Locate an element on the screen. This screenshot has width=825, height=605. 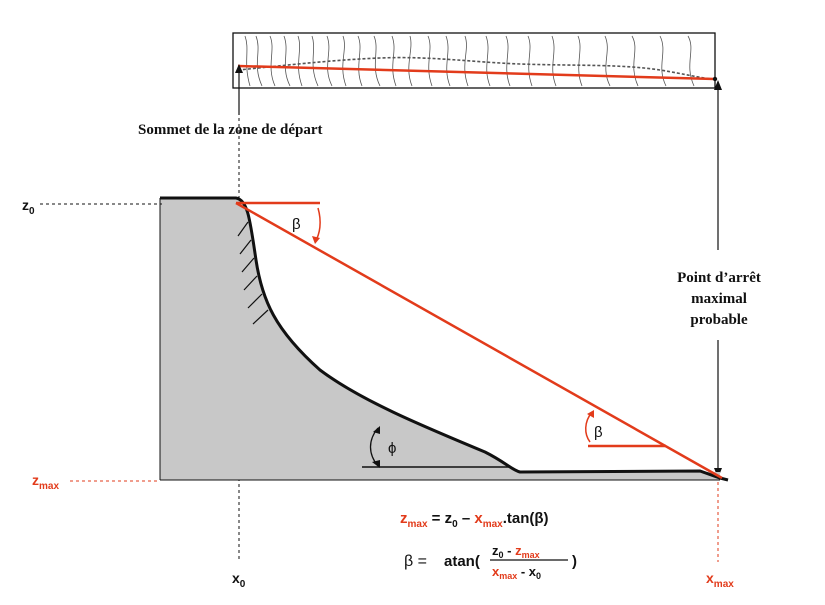
formula-beta-lhs: β = is located at coordinates (415, 561).